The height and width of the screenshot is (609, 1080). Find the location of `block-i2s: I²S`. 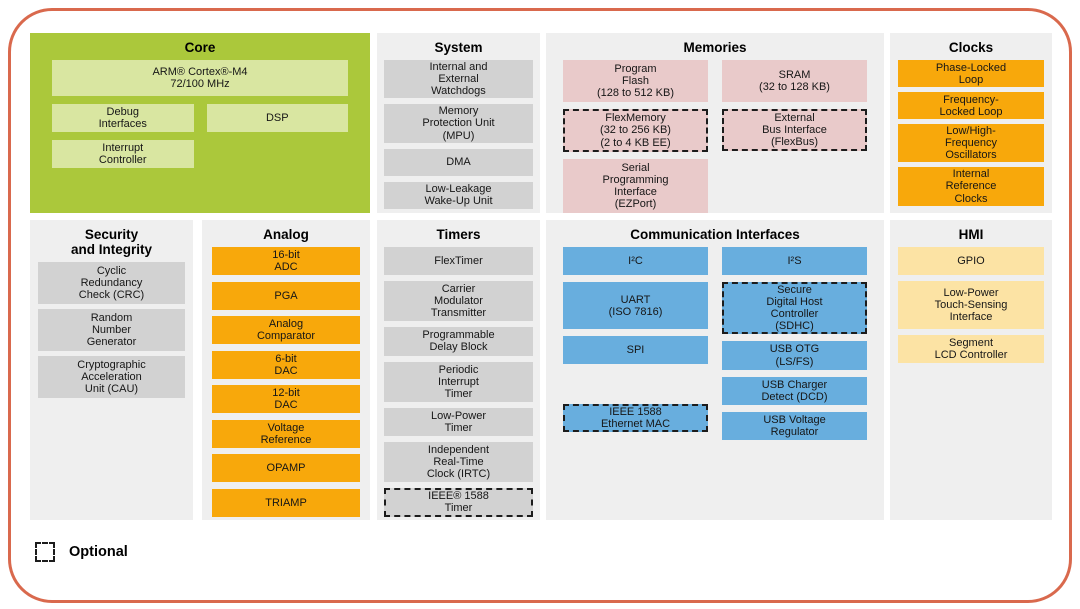

block-i2s: I²S is located at coordinates (794, 261).